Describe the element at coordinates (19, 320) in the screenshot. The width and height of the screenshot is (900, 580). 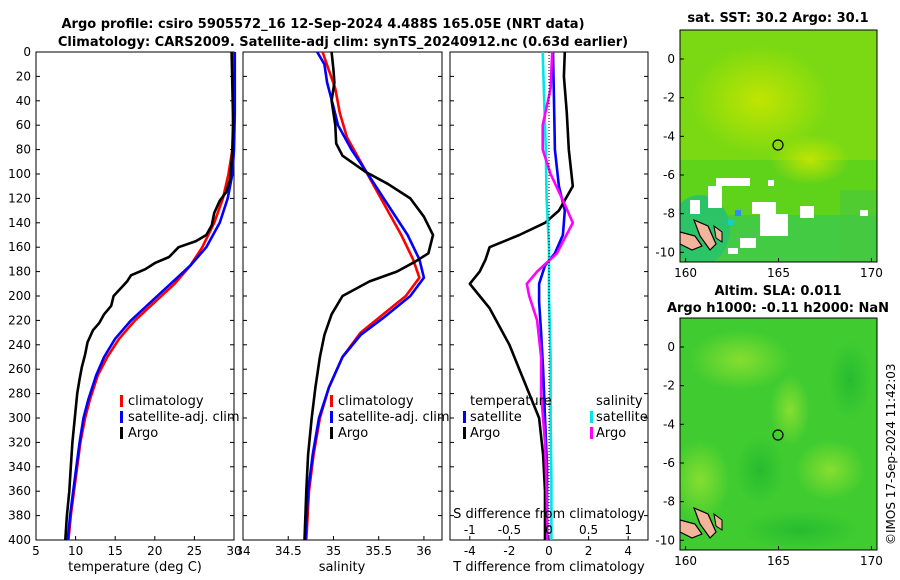
I see `depth-tick-label: 220` at that location.